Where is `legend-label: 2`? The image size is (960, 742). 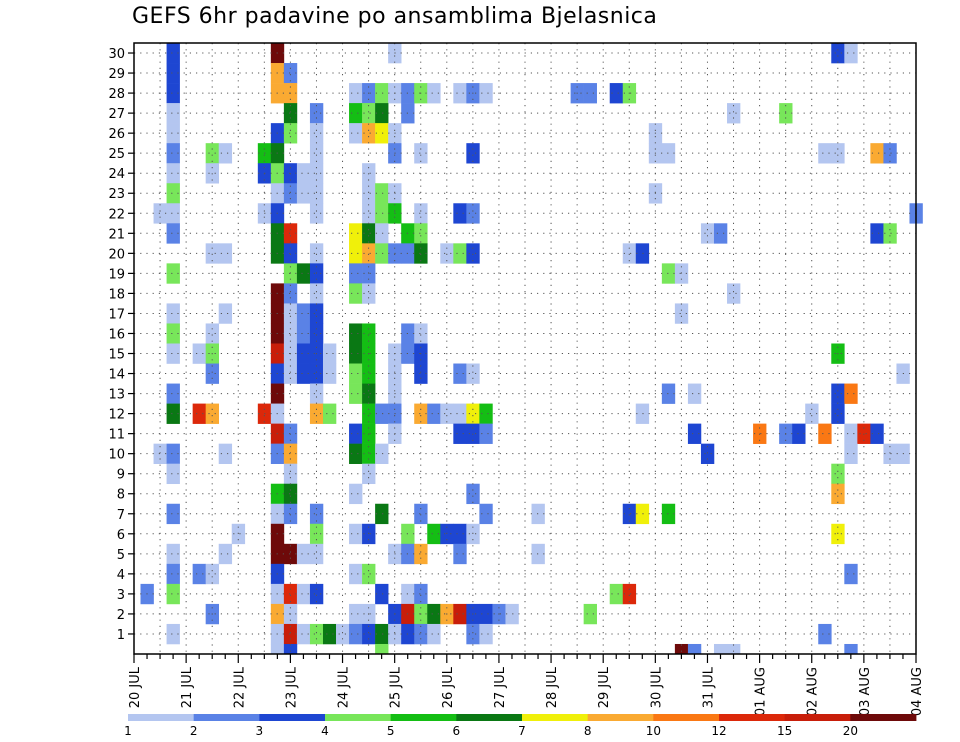
legend-label: 2 is located at coordinates (194, 731).